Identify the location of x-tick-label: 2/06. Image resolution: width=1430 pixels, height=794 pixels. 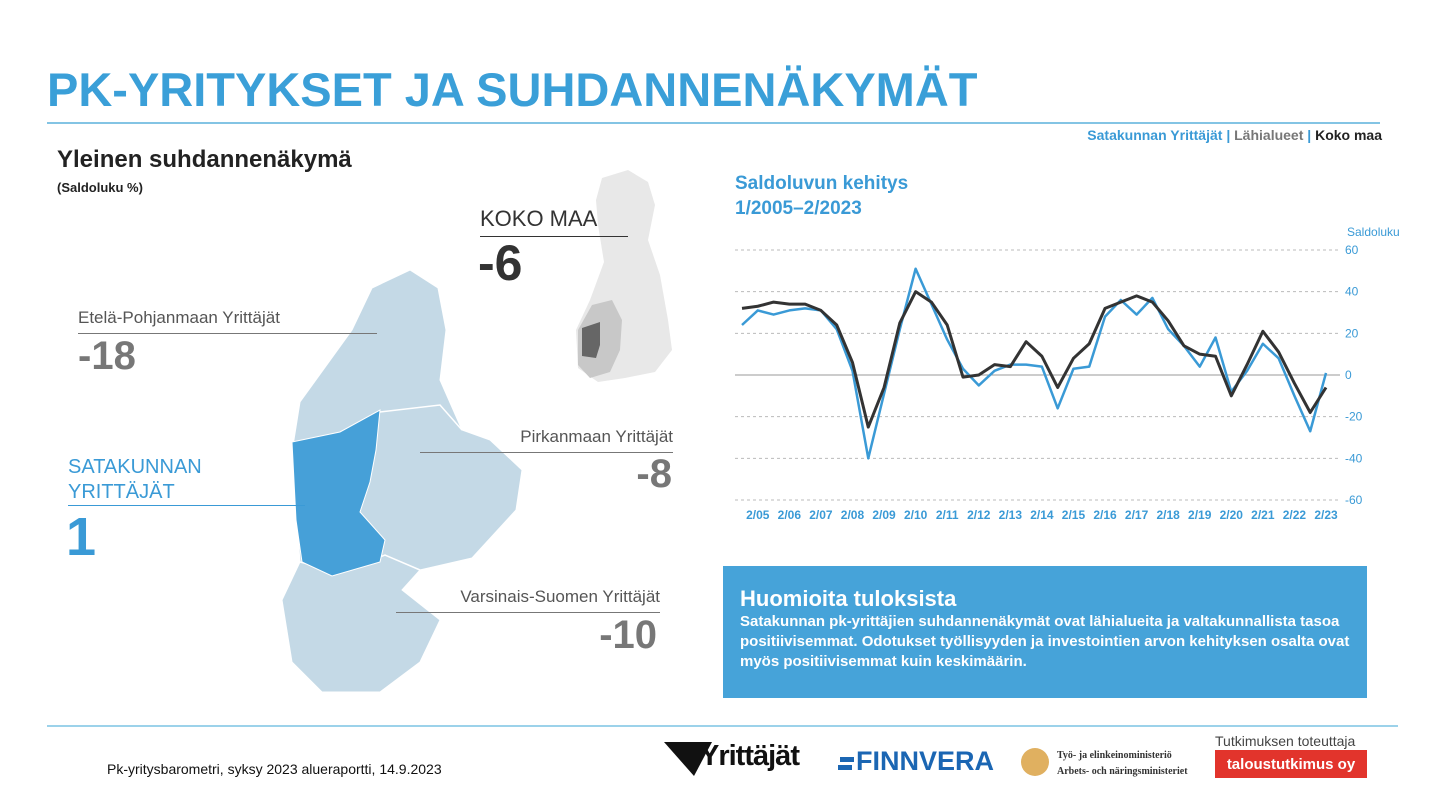
(790, 515).